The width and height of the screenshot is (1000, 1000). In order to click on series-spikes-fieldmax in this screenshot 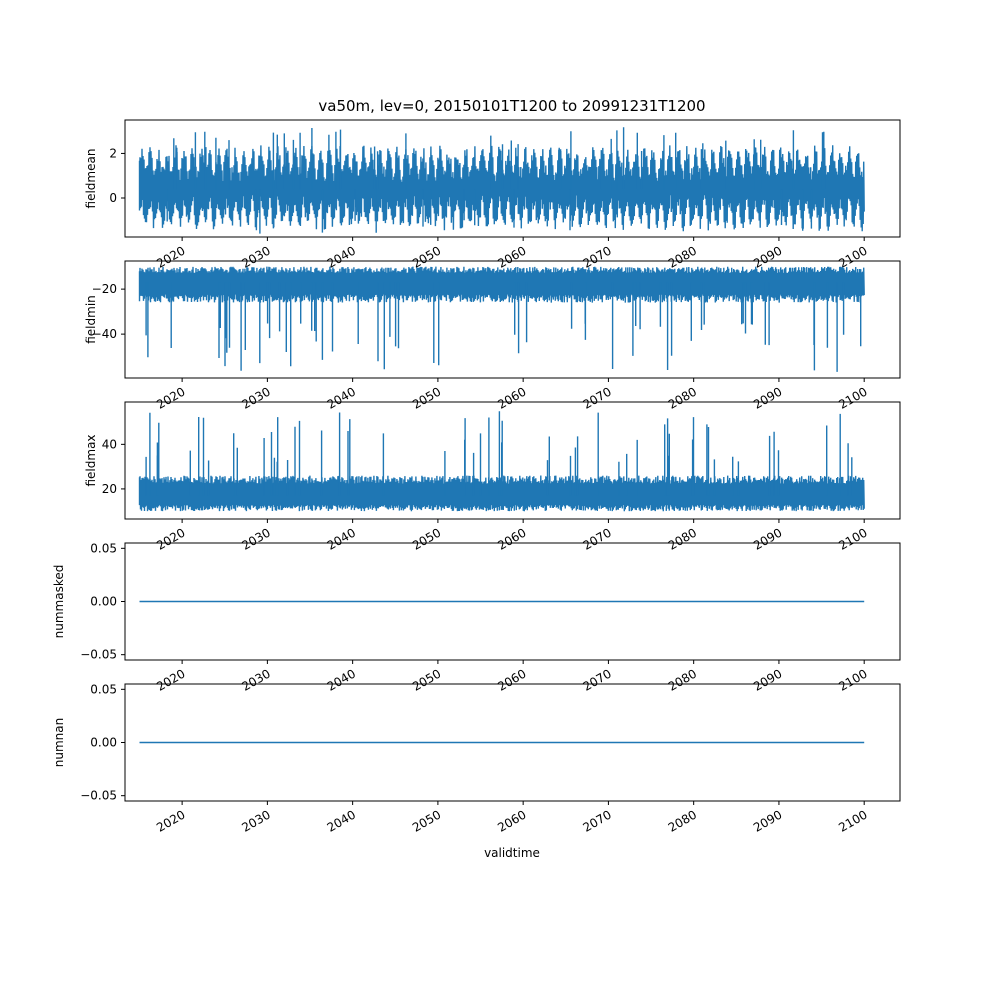, I will do `click(499, 453)`.